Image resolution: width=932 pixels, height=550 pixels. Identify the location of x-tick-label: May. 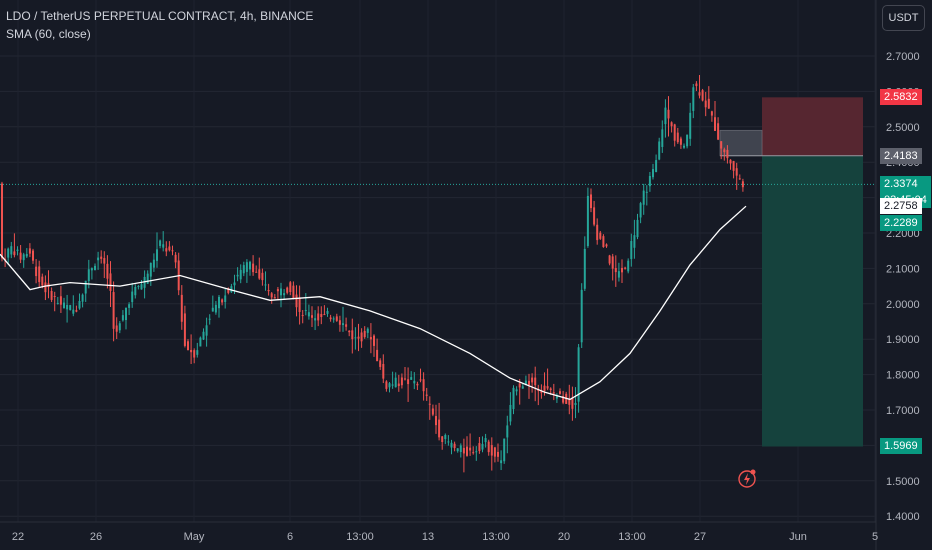
(194, 537).